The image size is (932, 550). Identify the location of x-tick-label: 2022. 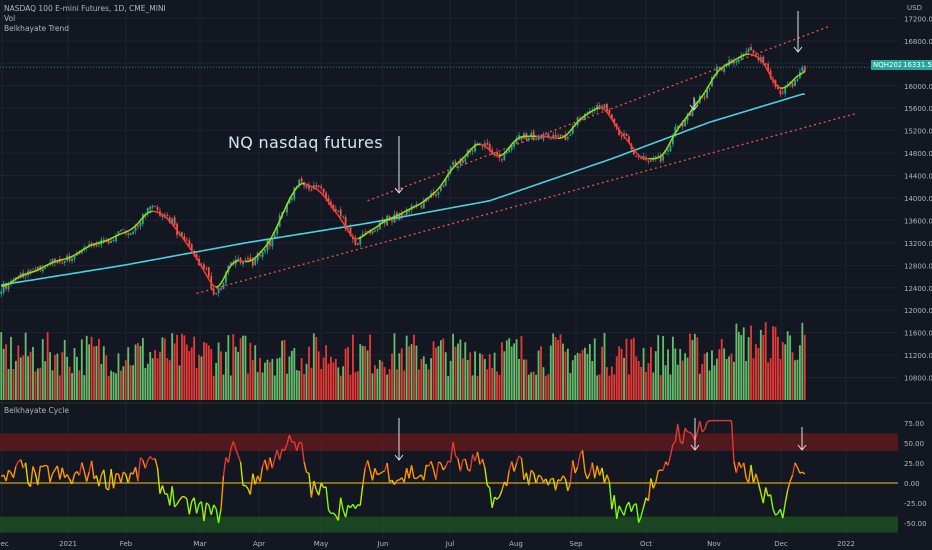
(846, 544).